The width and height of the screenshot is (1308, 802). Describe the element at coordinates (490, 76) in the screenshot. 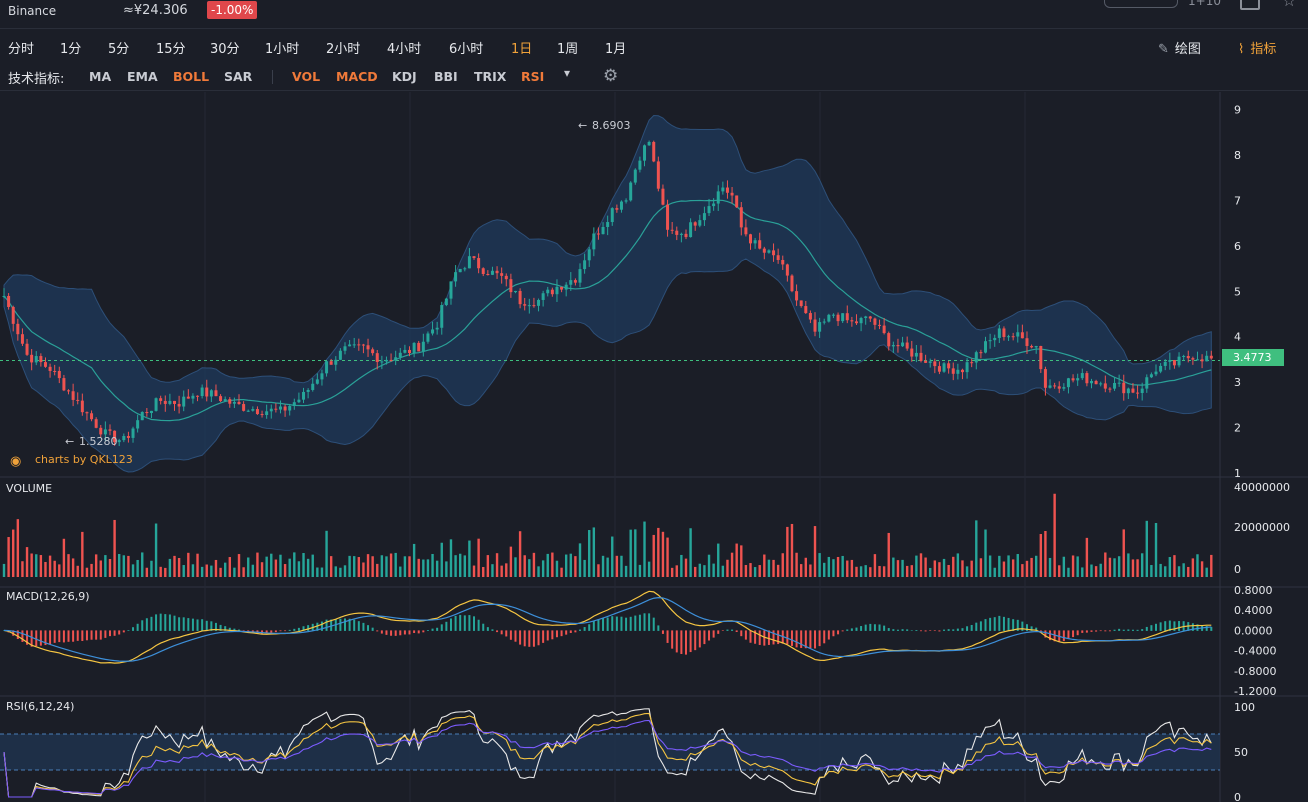

I see `ind-trix: TRIX` at that location.